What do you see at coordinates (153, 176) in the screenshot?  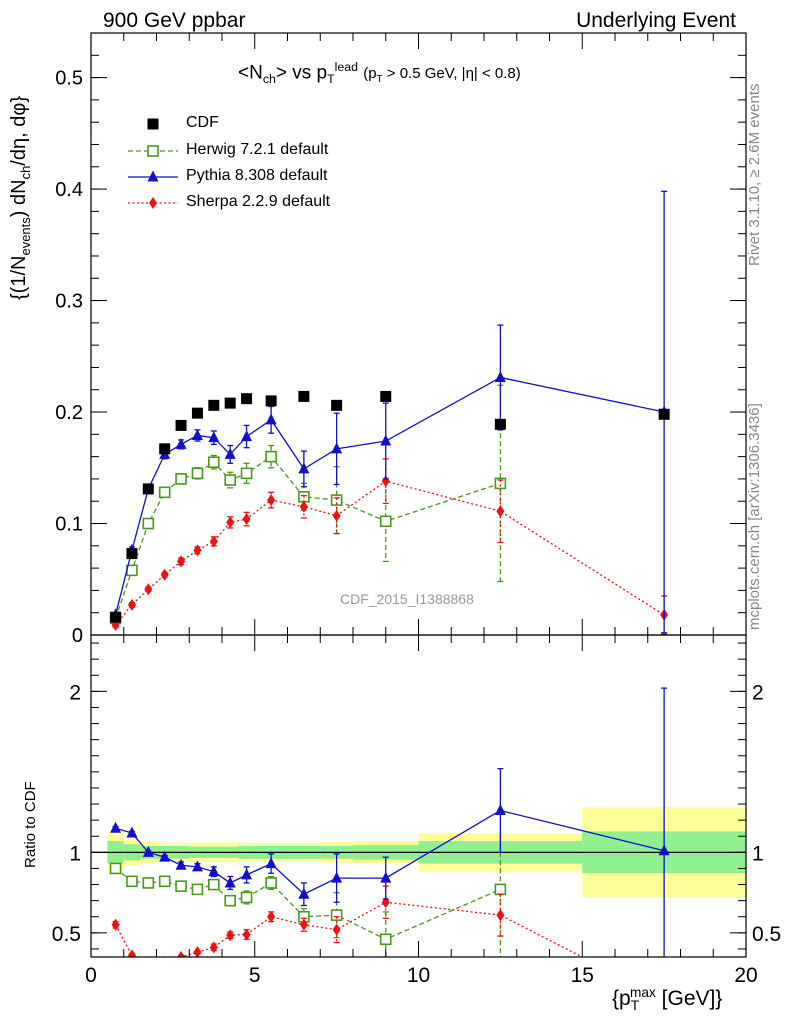 I see `legend-marker-pythia` at bounding box center [153, 176].